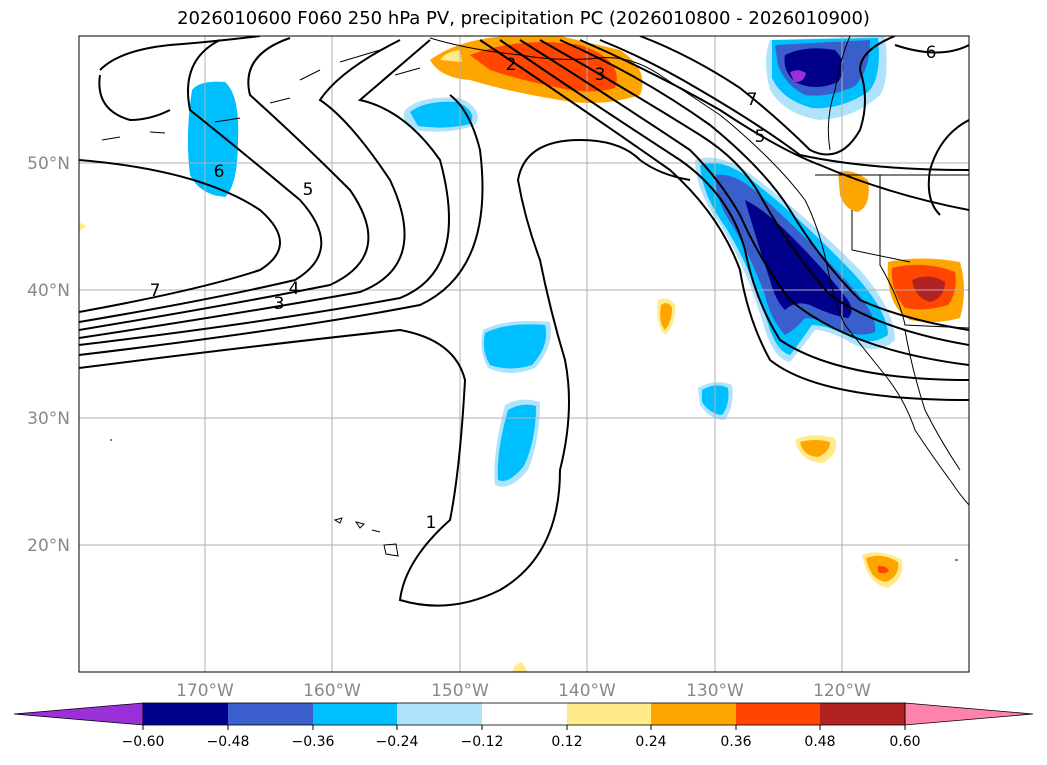  I want to click on colorbar-tick-label: −0.48, so click(228, 742).